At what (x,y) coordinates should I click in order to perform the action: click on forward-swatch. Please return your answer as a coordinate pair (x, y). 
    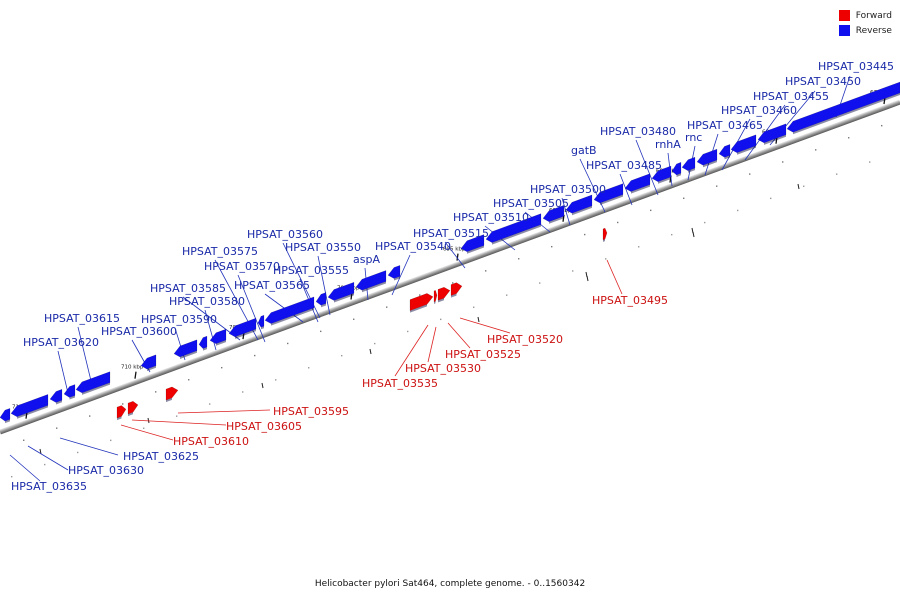
    Looking at the image, I should click on (844, 15).